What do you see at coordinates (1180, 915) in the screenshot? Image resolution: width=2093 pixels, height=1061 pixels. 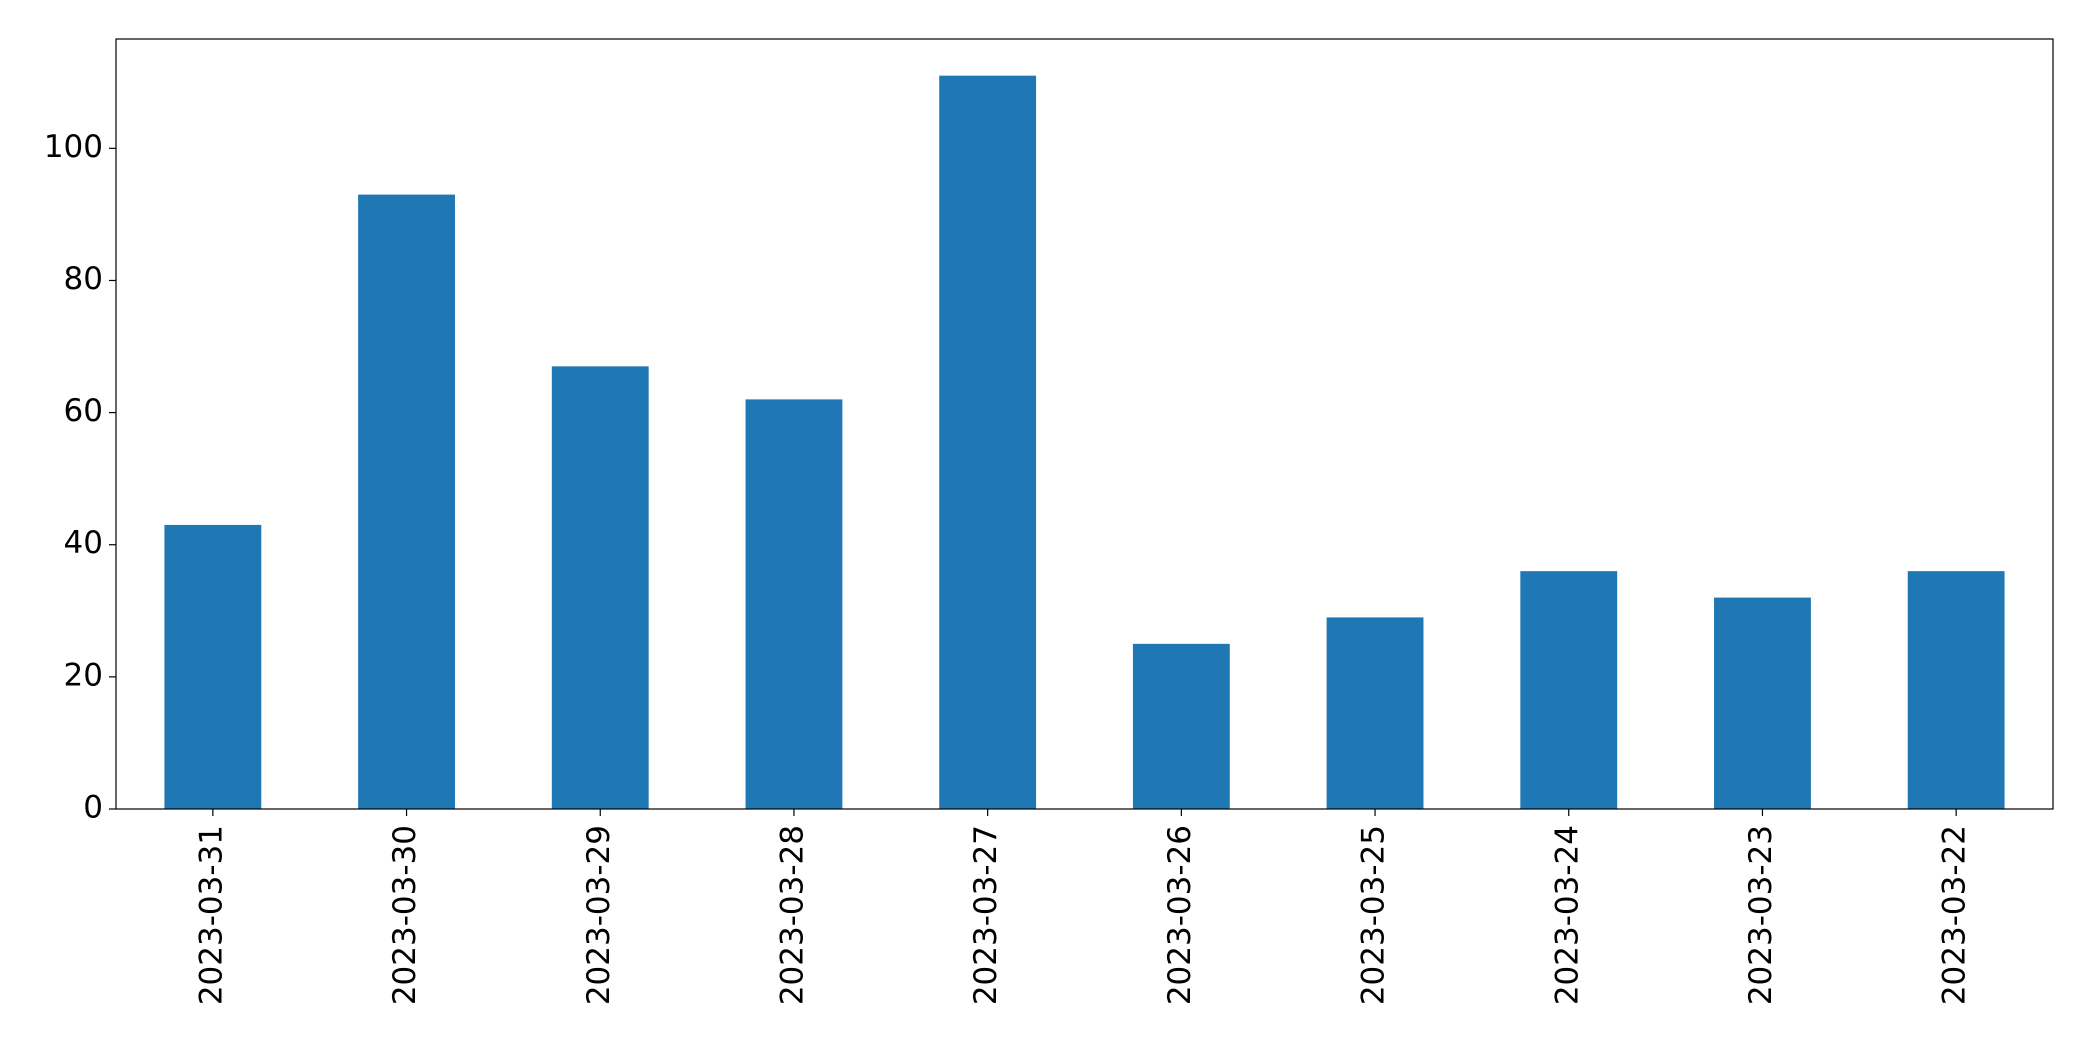 I see `x-tick-label: 2023-03-26` at bounding box center [1180, 915].